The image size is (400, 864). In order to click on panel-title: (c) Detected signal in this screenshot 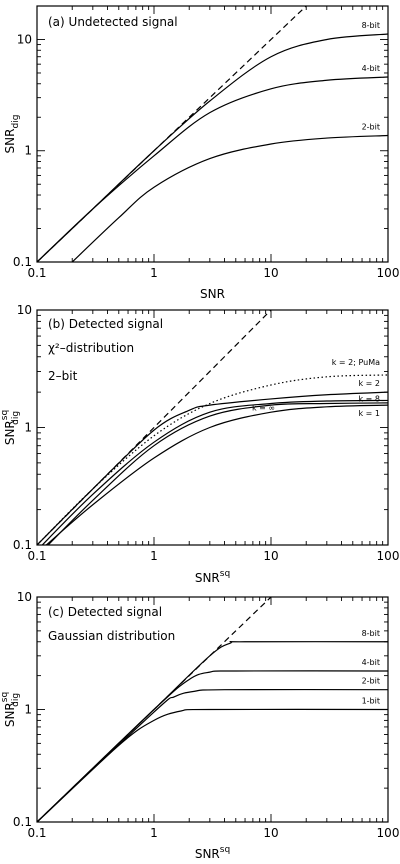, I will do `click(105, 612)`.